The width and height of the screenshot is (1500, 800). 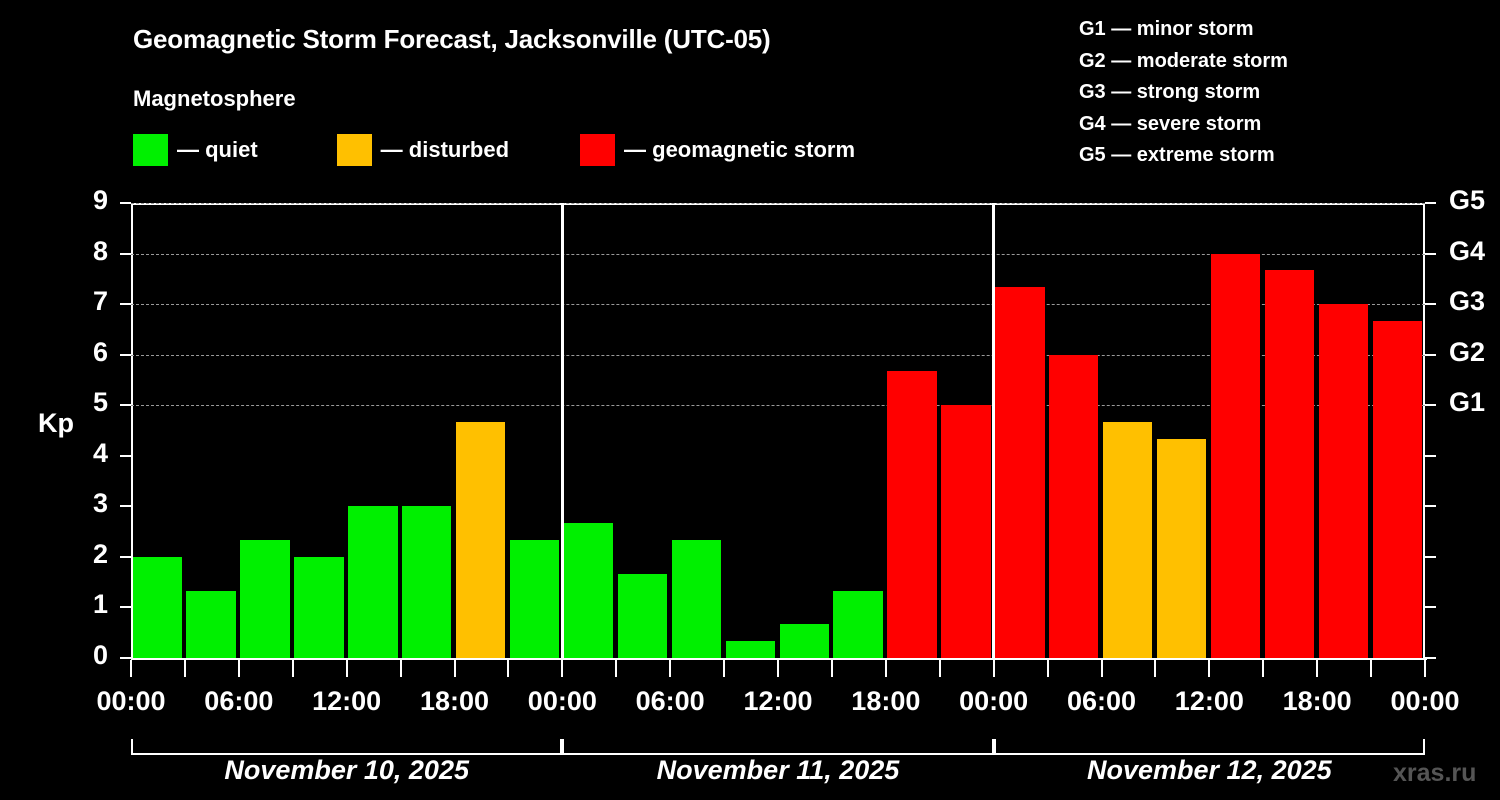 I want to click on x-tick-label-6: 12:00, so click(x=778, y=701).